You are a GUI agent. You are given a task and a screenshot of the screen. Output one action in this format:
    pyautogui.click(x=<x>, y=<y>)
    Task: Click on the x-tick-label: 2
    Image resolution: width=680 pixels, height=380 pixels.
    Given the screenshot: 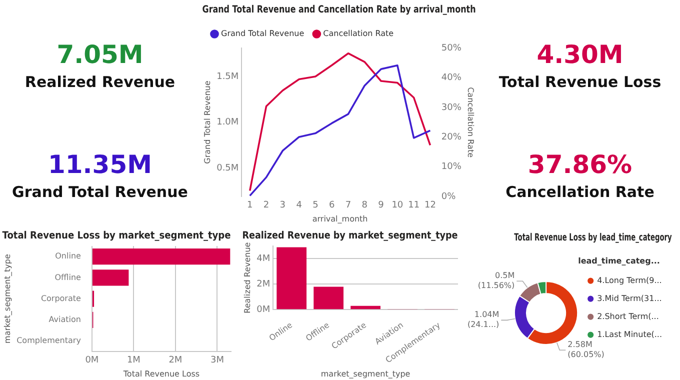 What is the action you would take?
    pyautogui.click(x=266, y=205)
    